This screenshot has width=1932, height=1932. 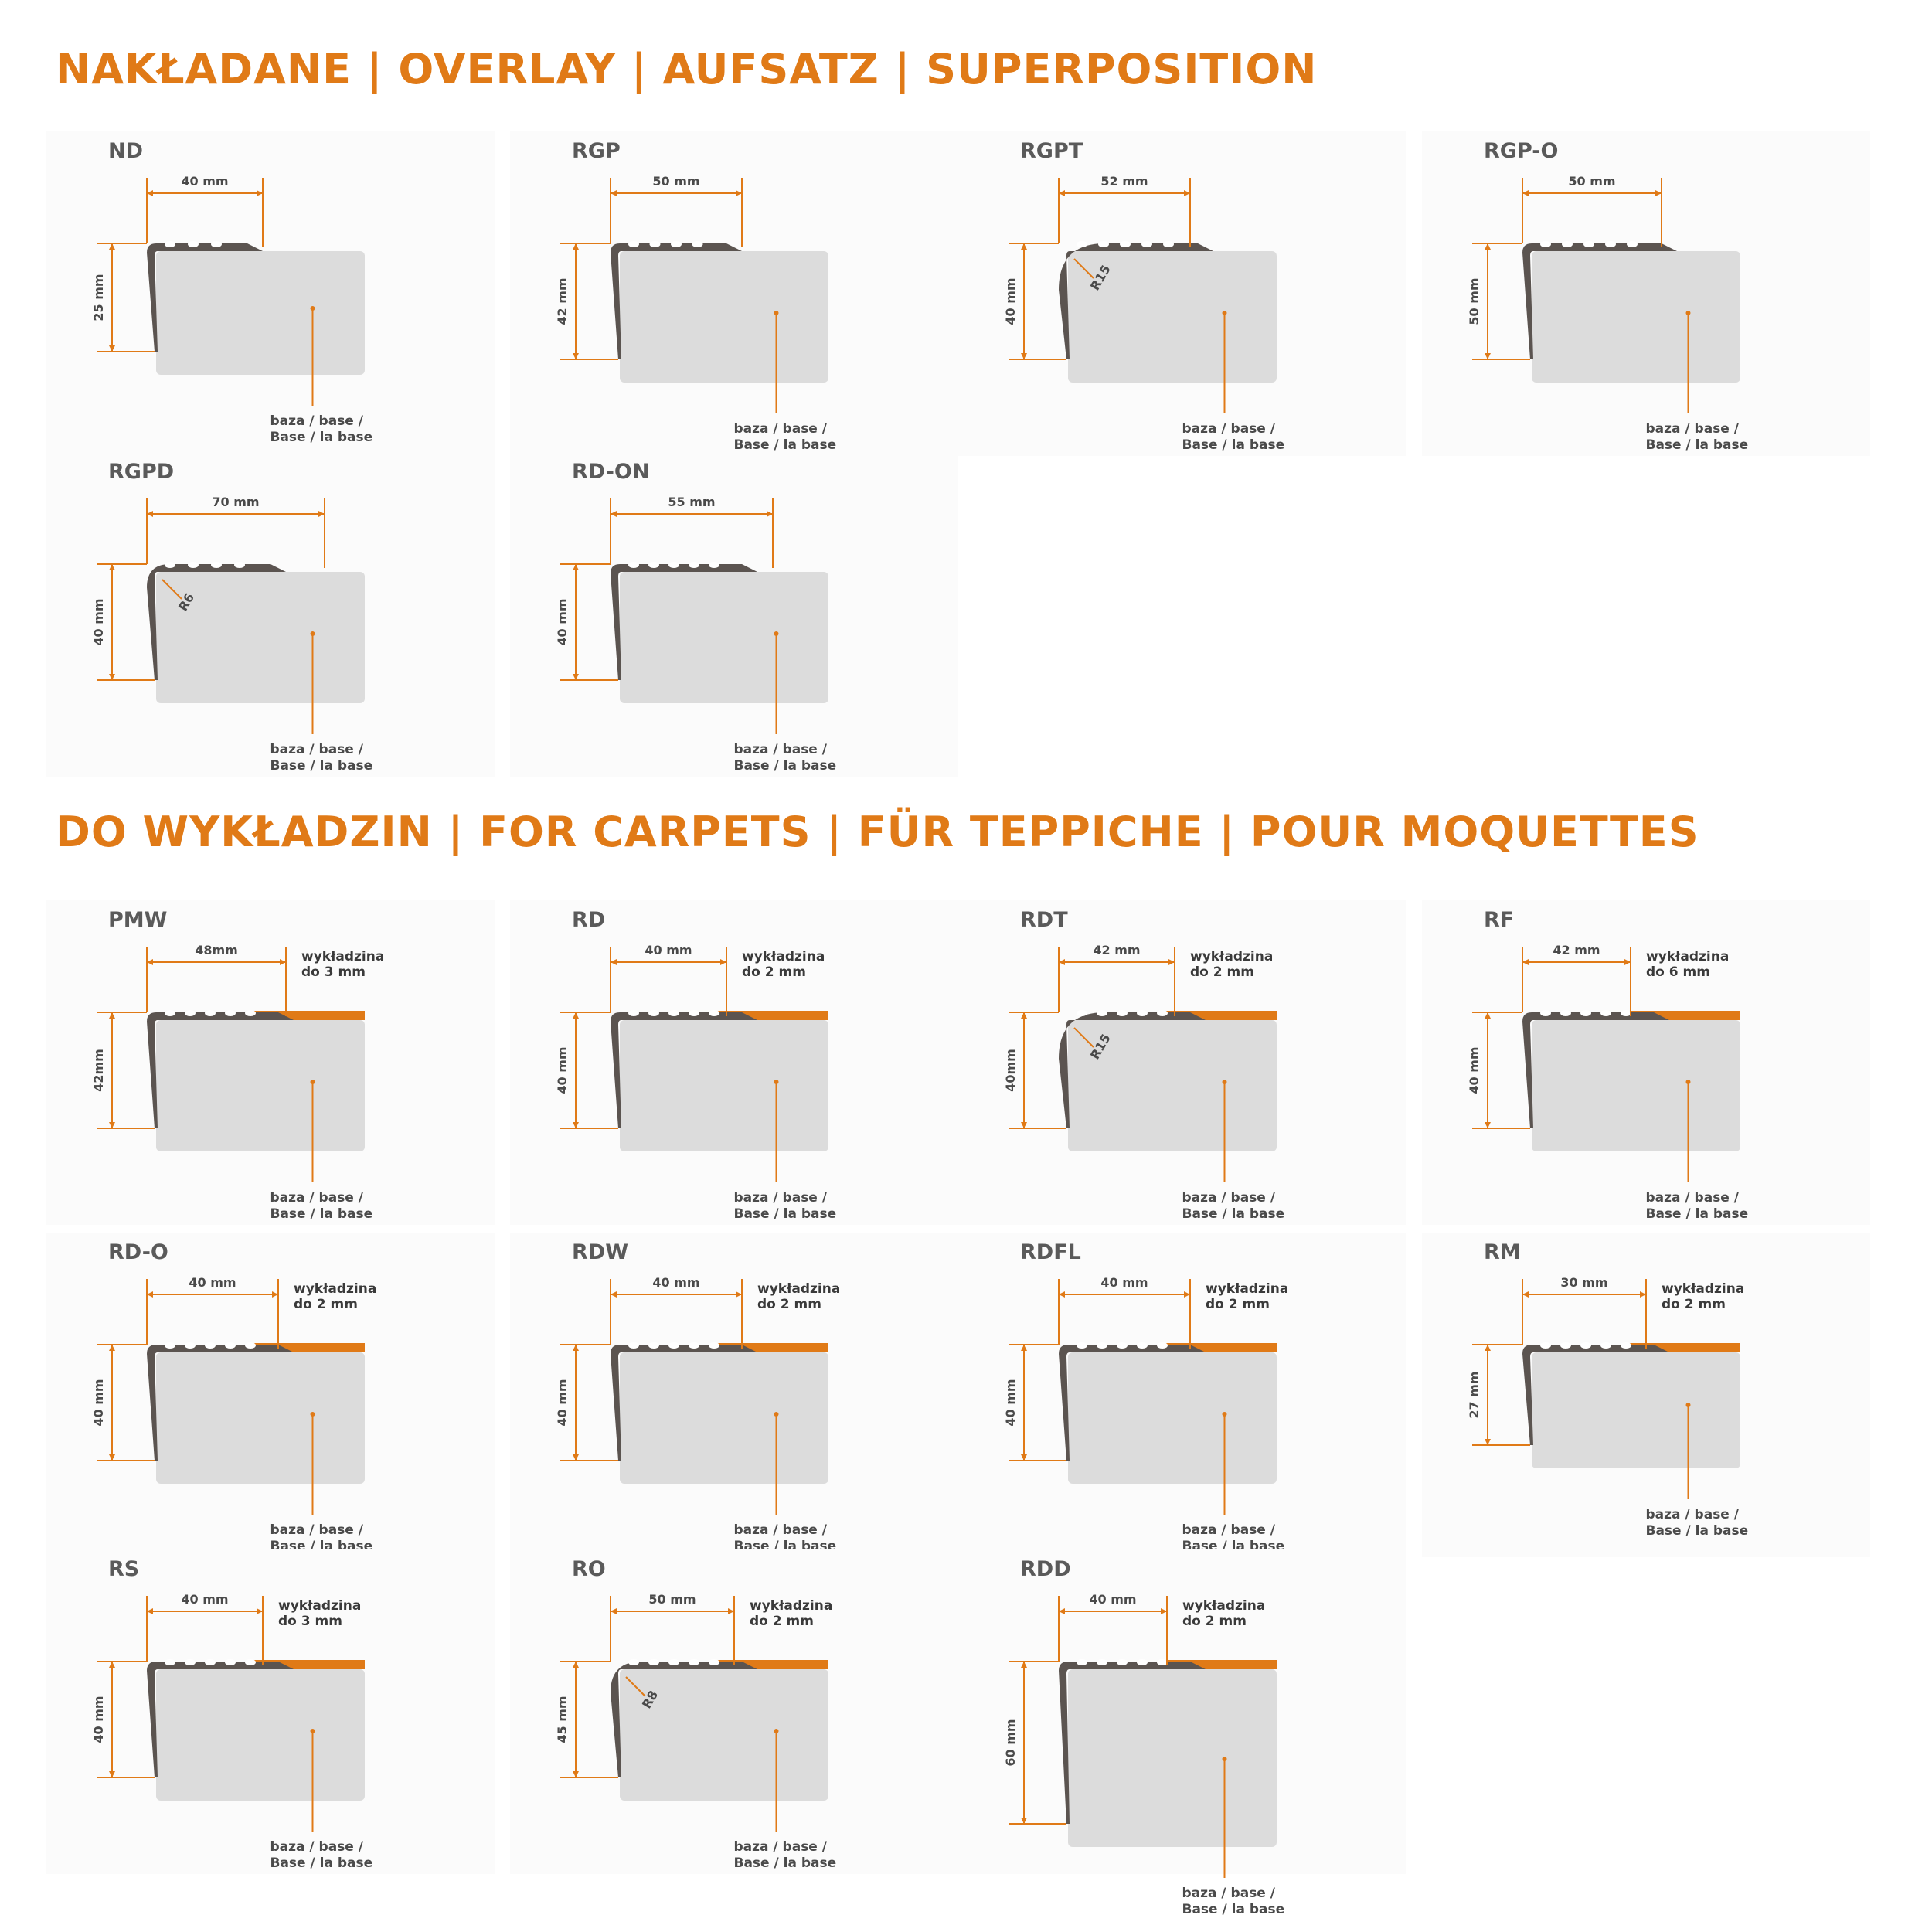 What do you see at coordinates (310, 1622) in the screenshot?
I see `carpet-thickness-label: do 3 mm` at bounding box center [310, 1622].